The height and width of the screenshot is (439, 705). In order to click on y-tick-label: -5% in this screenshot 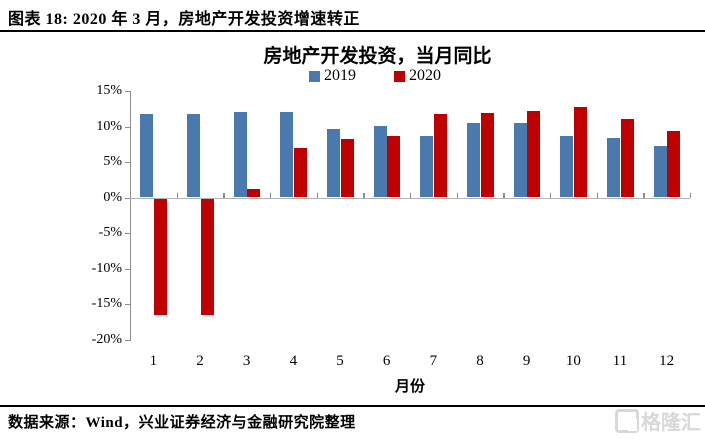, I will do `click(110, 232)`.